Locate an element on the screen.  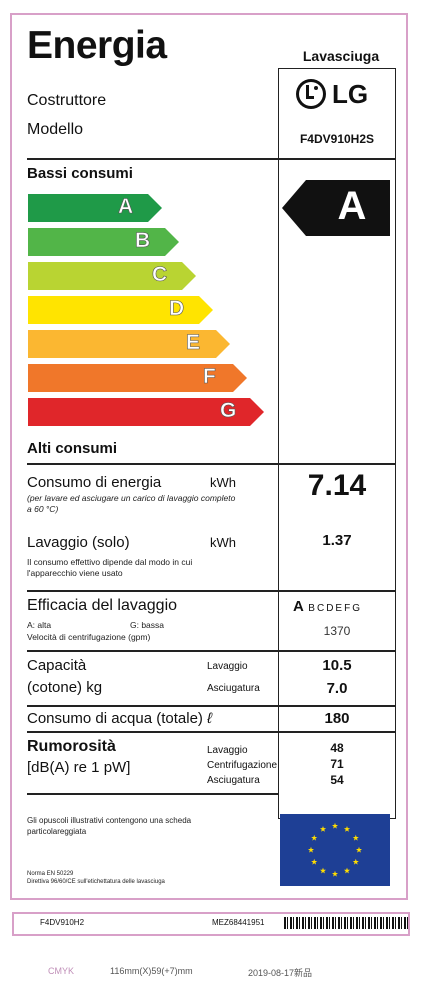
scale-class-a: A is located at coordinates (95, 208).